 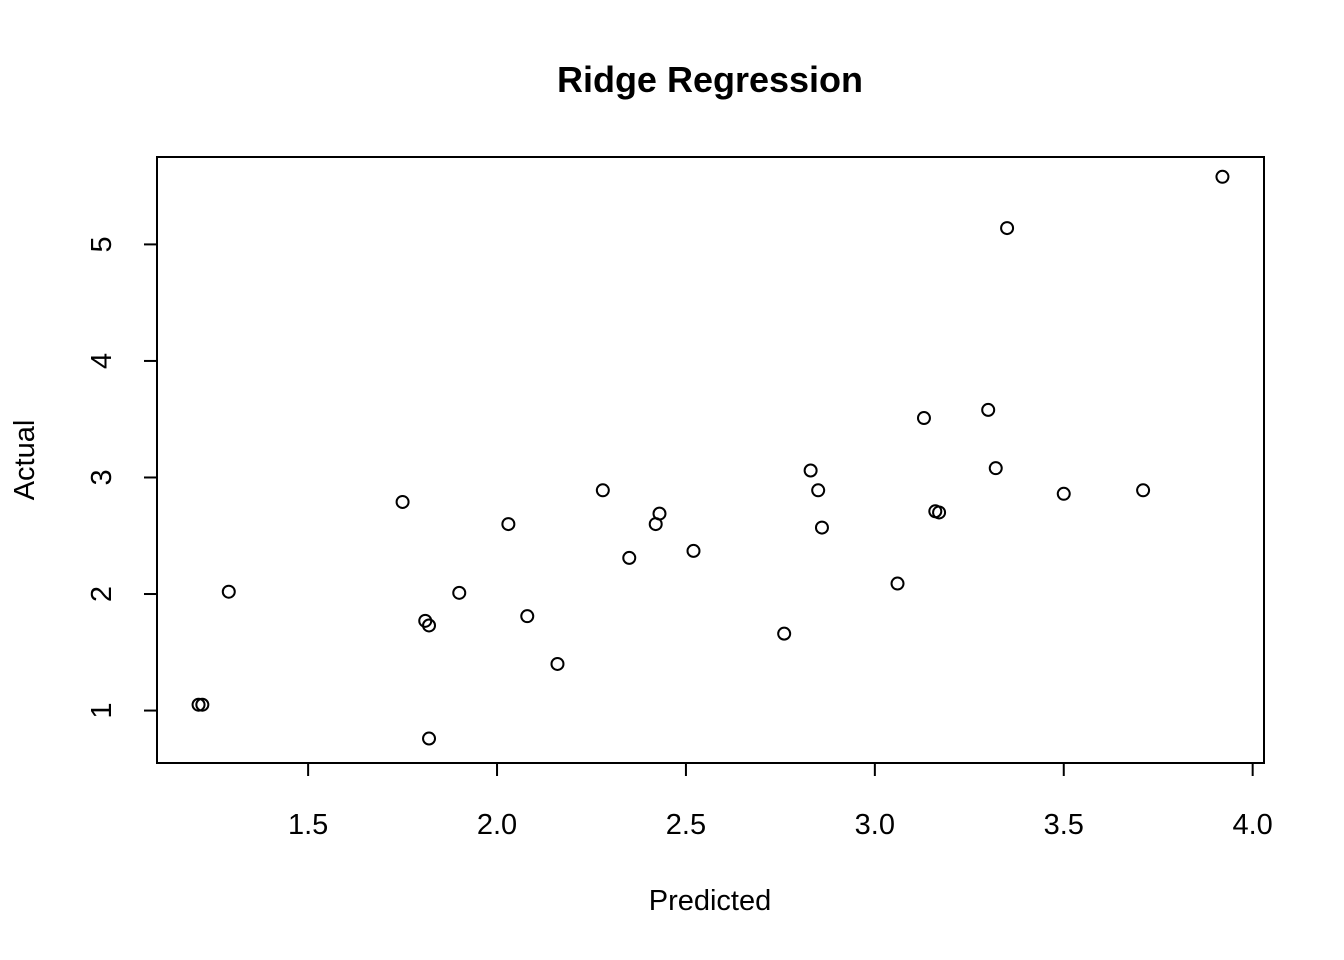 What do you see at coordinates (102, 361) in the screenshot?
I see `y-tick-label: 4` at bounding box center [102, 361].